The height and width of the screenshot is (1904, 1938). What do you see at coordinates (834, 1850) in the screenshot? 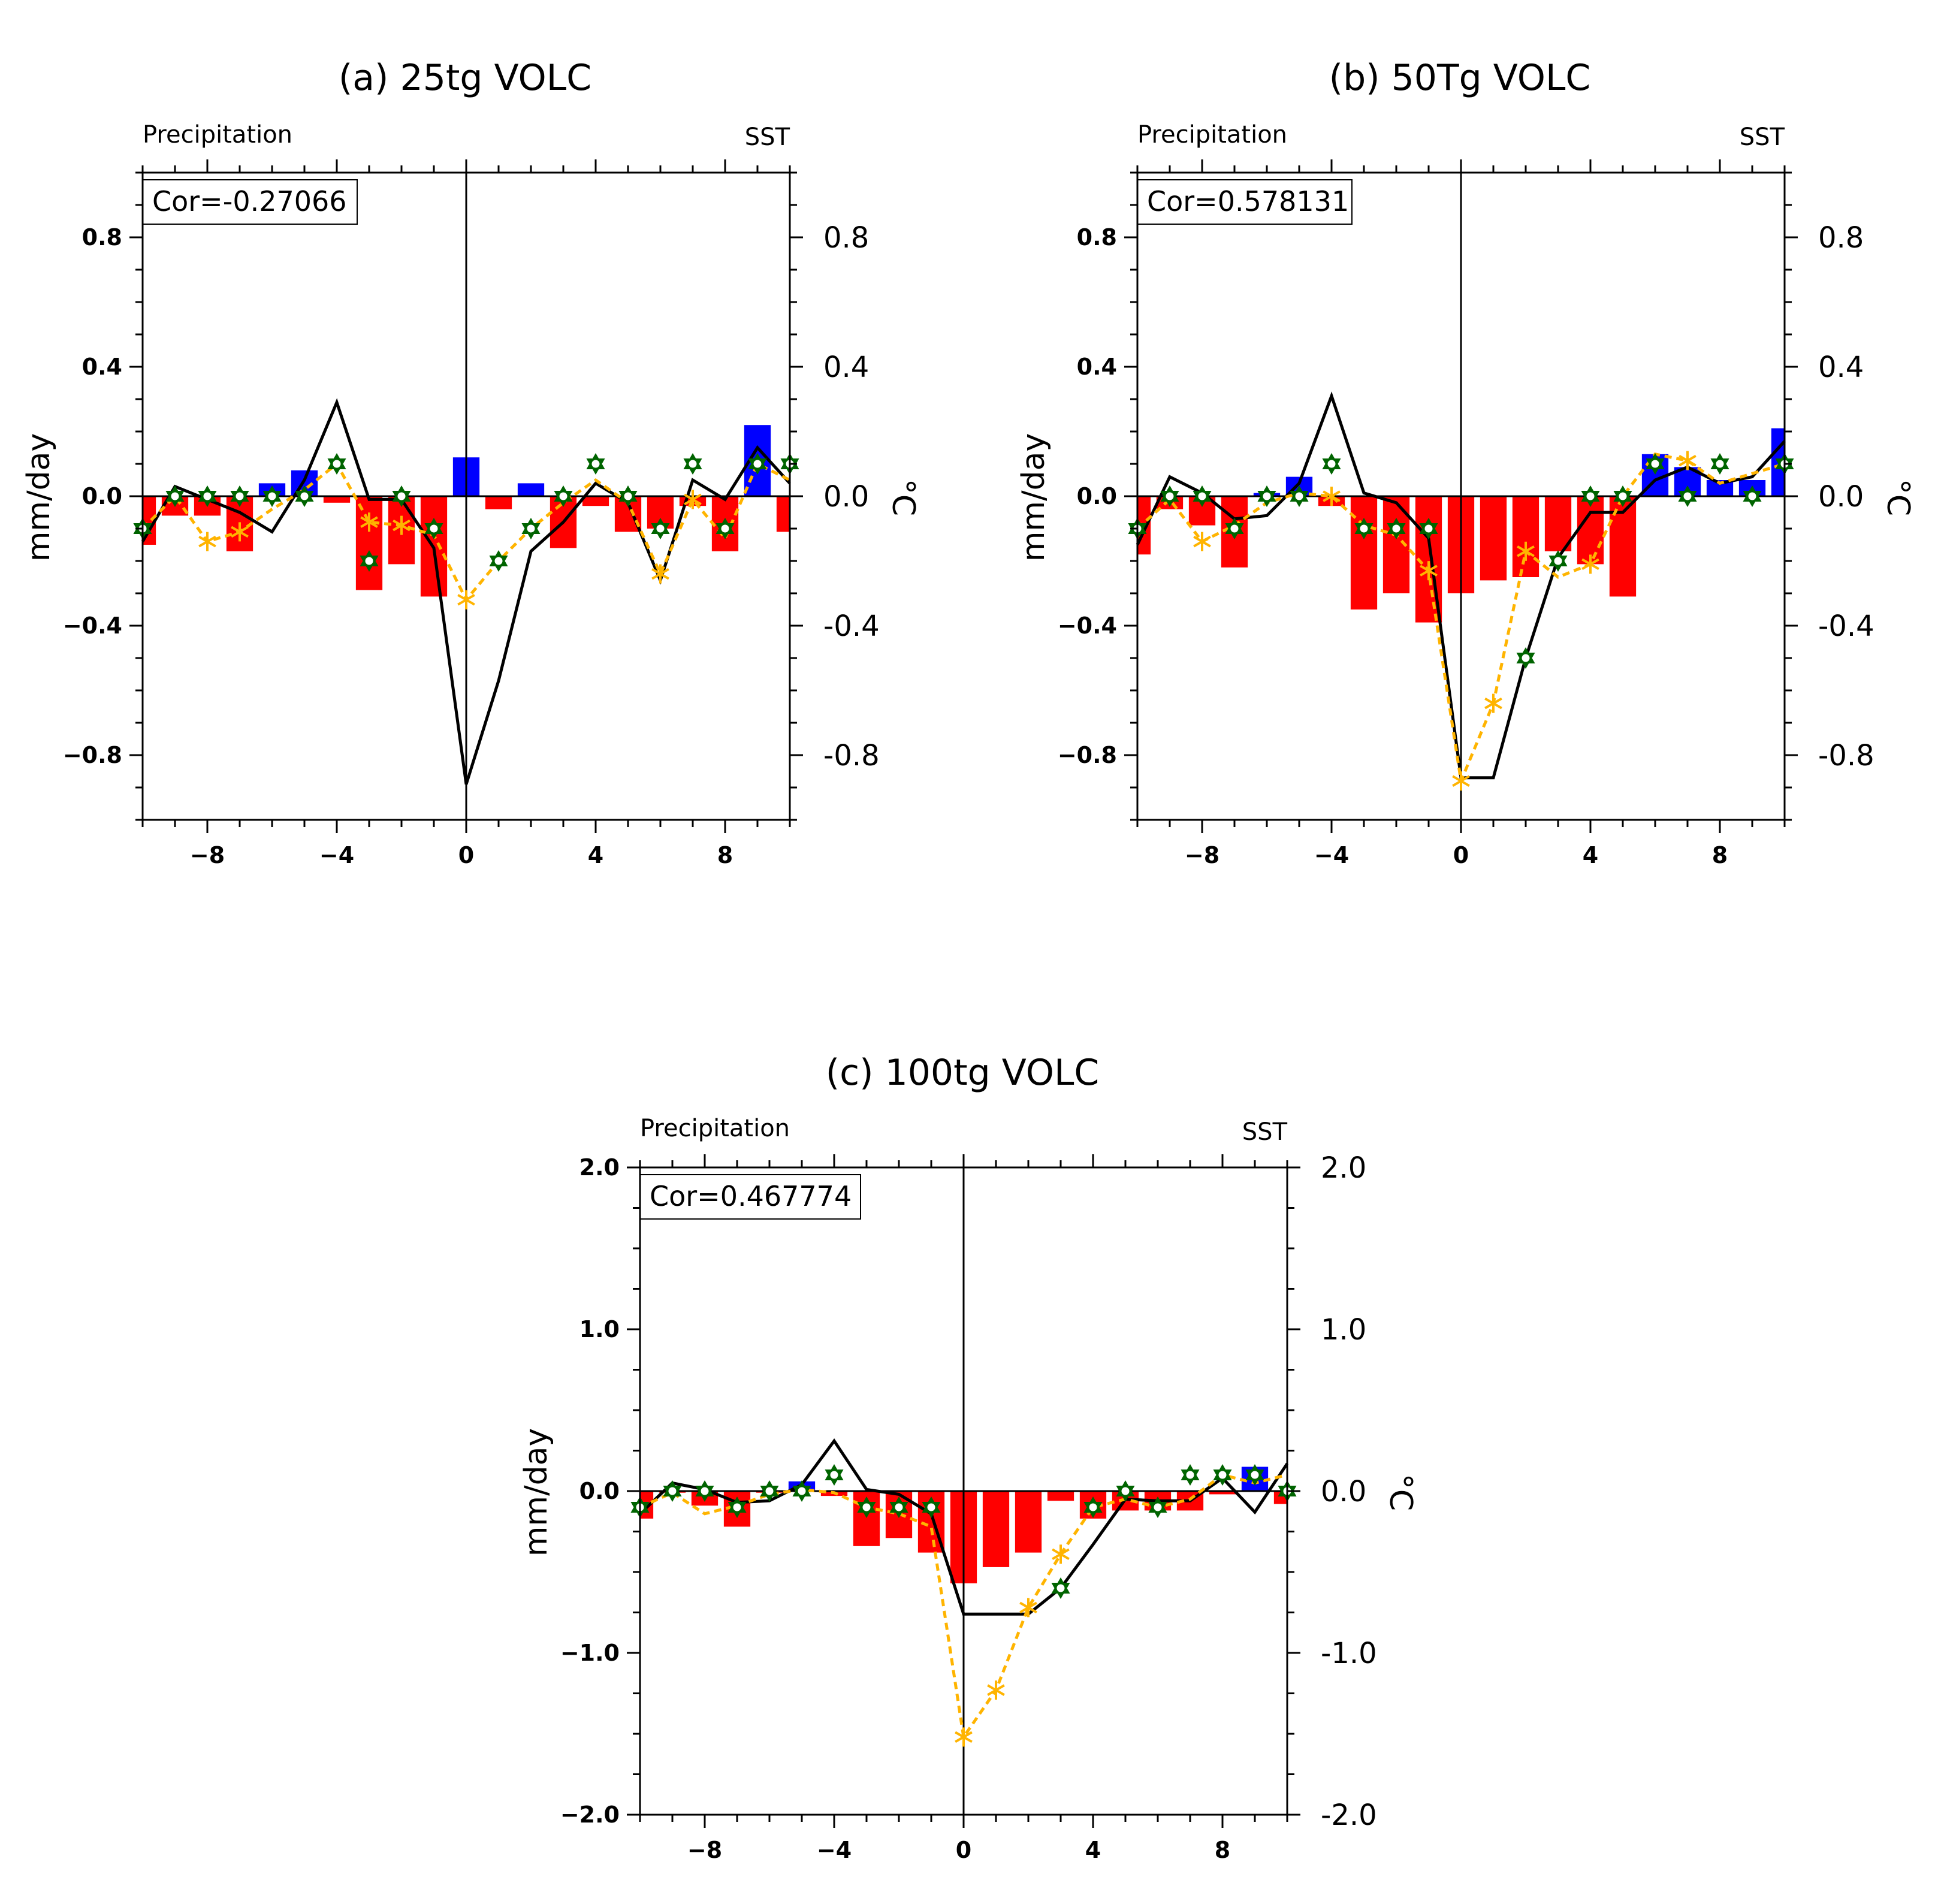
I see `x-tick-label: −4` at bounding box center [834, 1850].